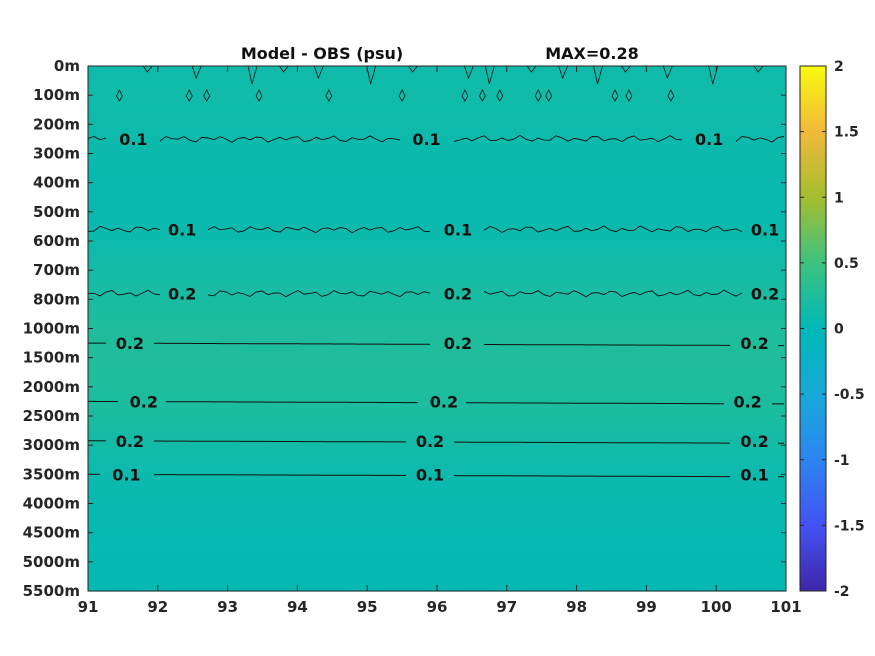  I want to click on x-tick-label: 99, so click(646, 607).